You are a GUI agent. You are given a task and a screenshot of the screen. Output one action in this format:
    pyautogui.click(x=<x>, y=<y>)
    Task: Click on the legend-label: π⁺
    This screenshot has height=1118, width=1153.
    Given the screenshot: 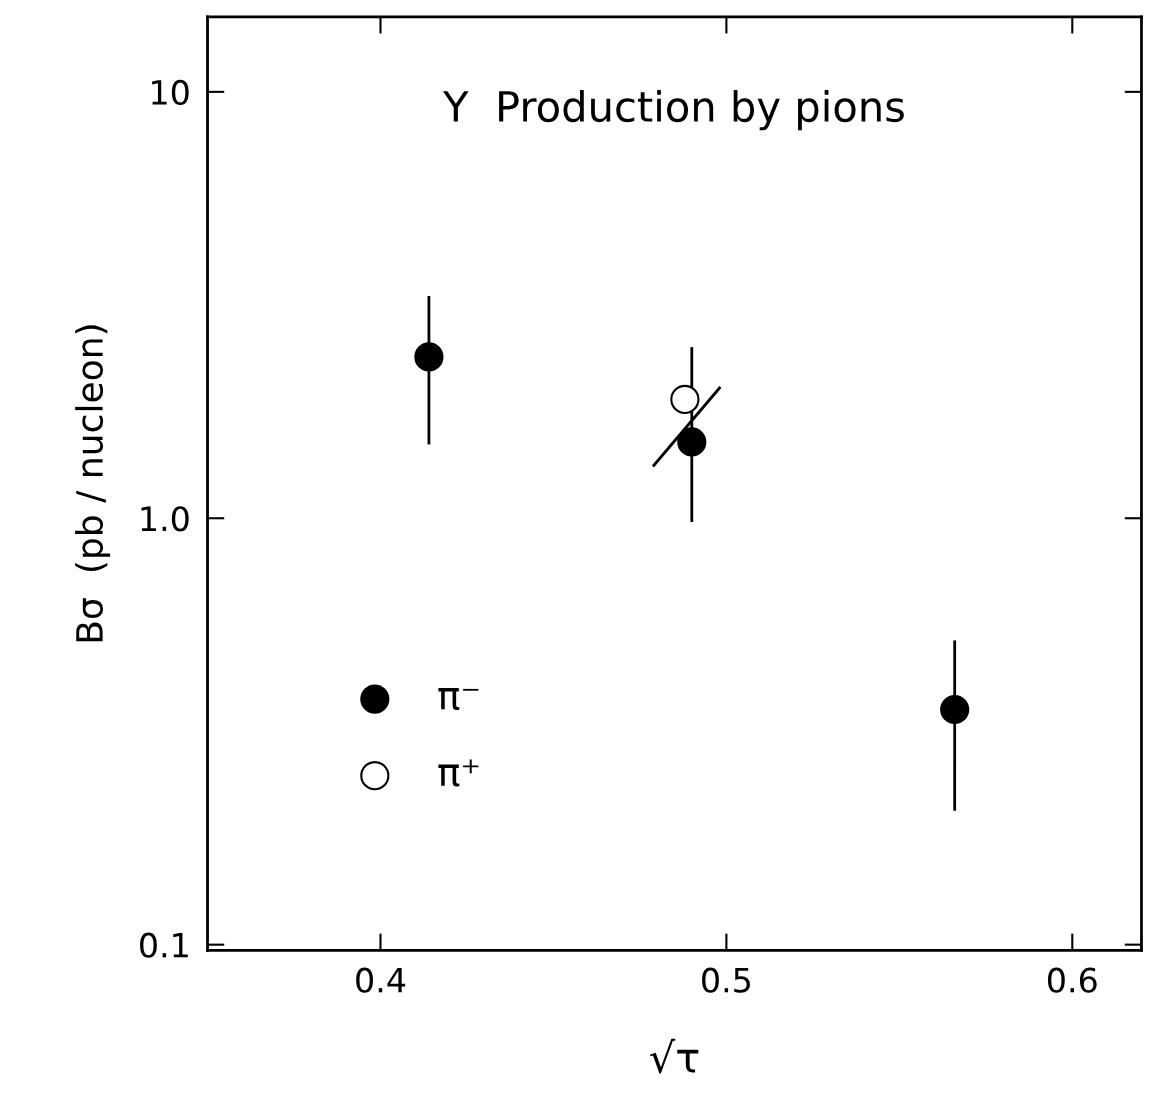 What is the action you would take?
    pyautogui.click(x=458, y=773)
    